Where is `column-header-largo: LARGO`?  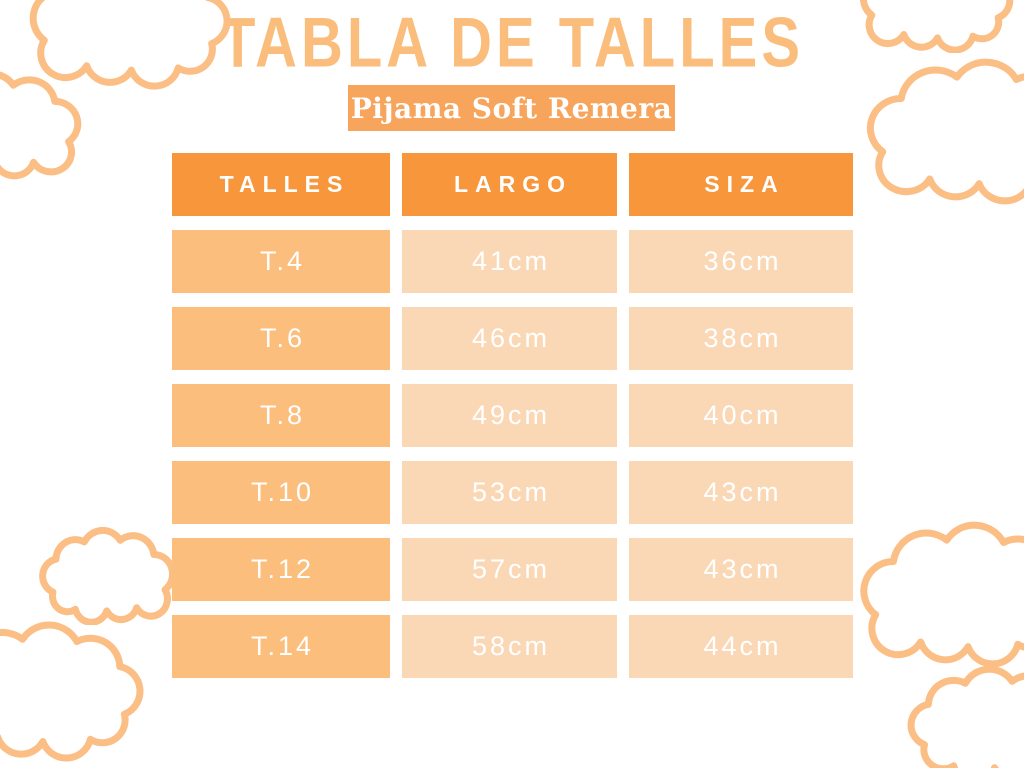 column-header-largo: LARGO is located at coordinates (509, 184).